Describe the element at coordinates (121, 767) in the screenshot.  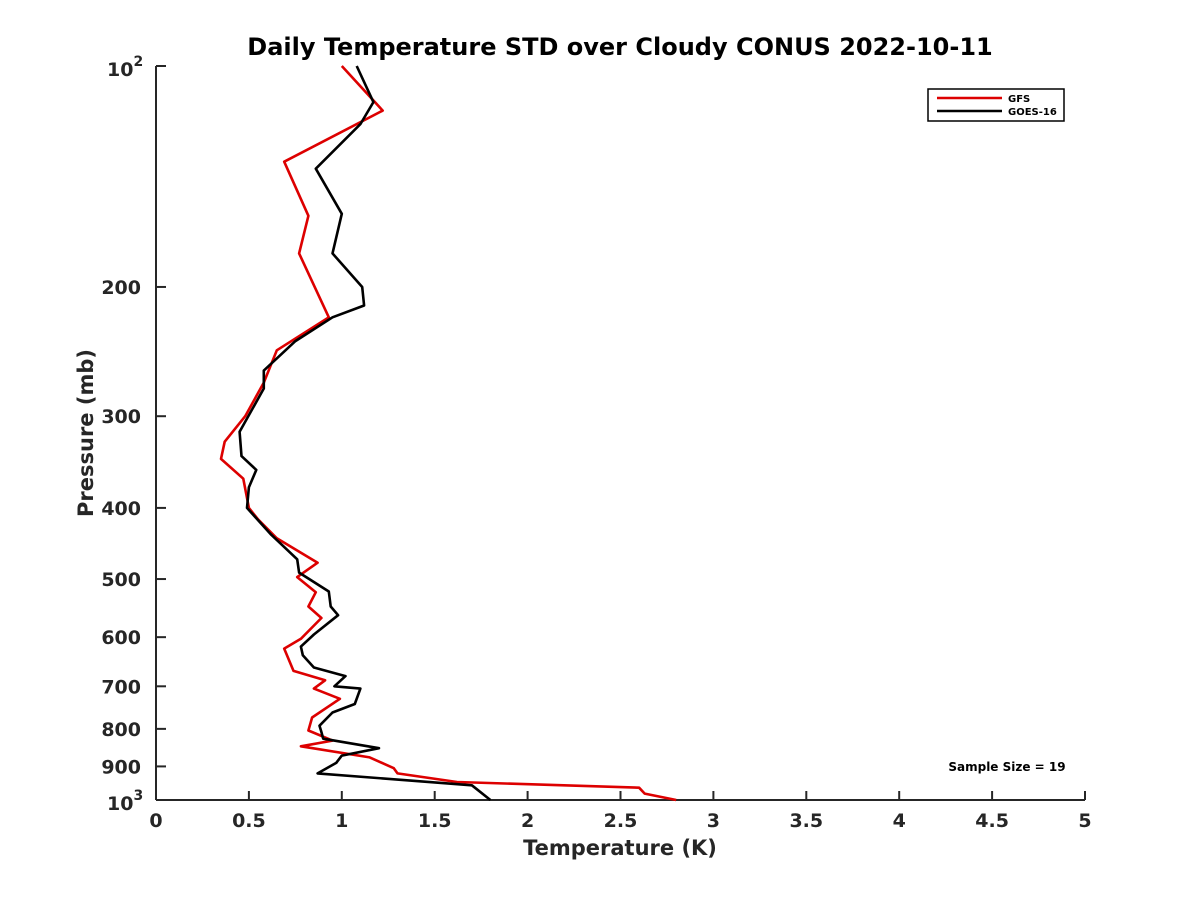
I see `y-tick-label: 900` at that location.